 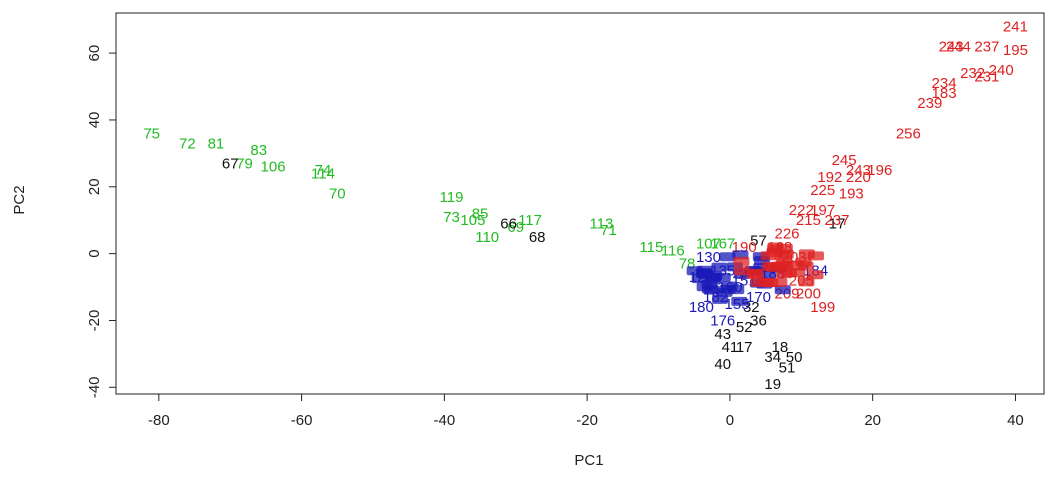 What do you see at coordinates (944, 83) in the screenshot?
I see `point-label: 234` at bounding box center [944, 83].